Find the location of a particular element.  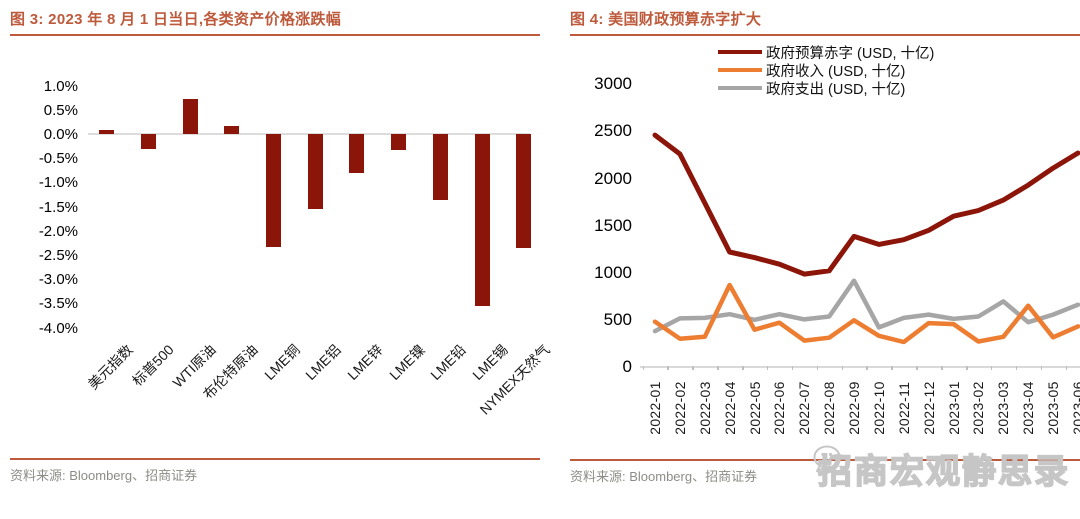

figure-3-source: 资料来源: Bloomberg、招商证券 is located at coordinates (275, 471).